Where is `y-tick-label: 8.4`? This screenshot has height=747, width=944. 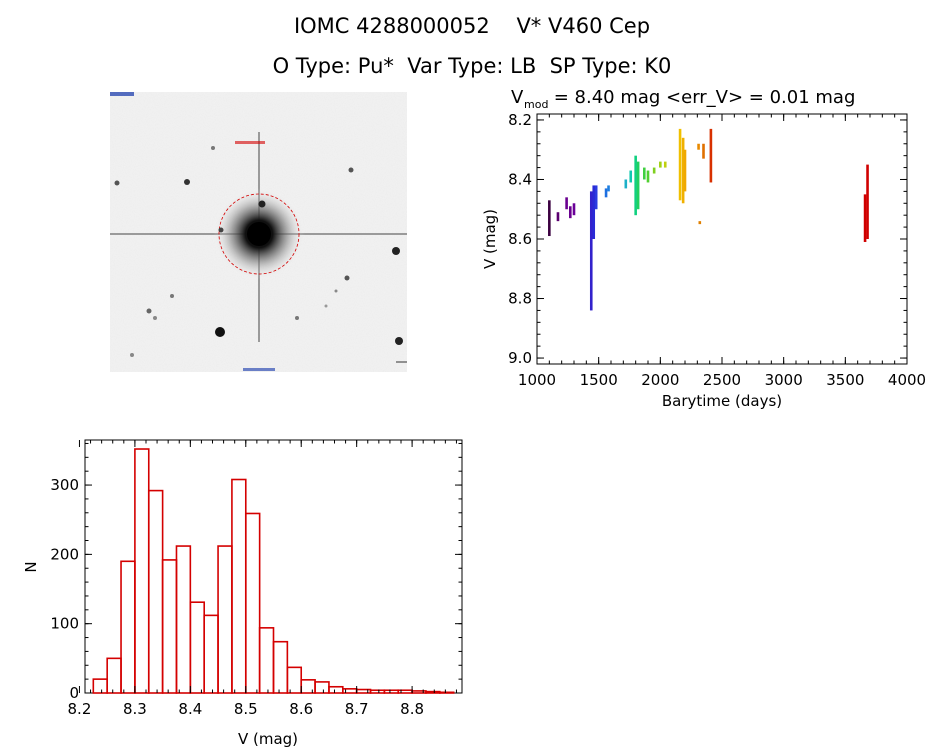
y-tick-label: 8.4 is located at coordinates (520, 179).